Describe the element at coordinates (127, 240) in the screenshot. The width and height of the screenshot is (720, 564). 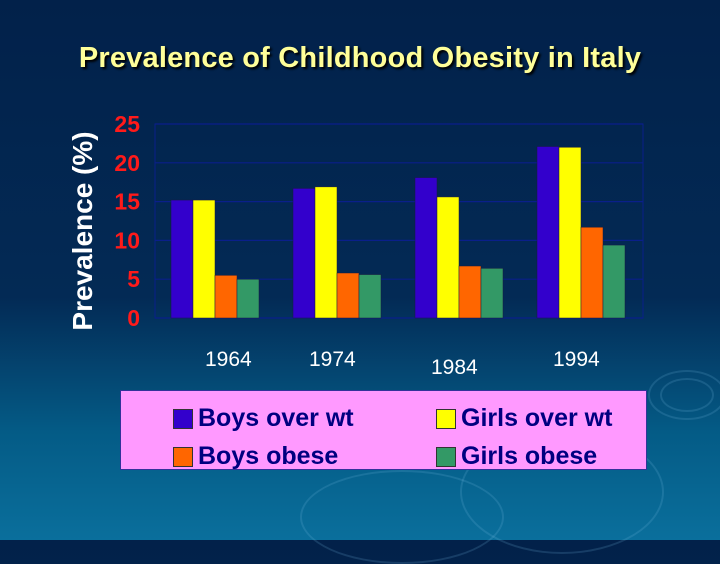
I see `y-tick-label: 10` at that location.